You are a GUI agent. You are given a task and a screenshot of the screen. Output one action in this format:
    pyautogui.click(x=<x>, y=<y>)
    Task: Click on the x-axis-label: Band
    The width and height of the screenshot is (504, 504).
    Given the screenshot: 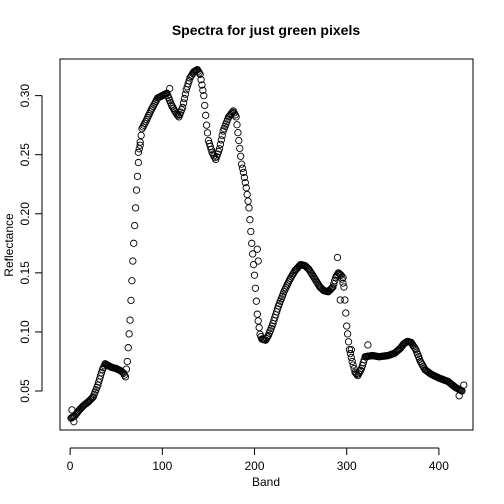 What is the action you would take?
    pyautogui.click(x=266, y=482)
    